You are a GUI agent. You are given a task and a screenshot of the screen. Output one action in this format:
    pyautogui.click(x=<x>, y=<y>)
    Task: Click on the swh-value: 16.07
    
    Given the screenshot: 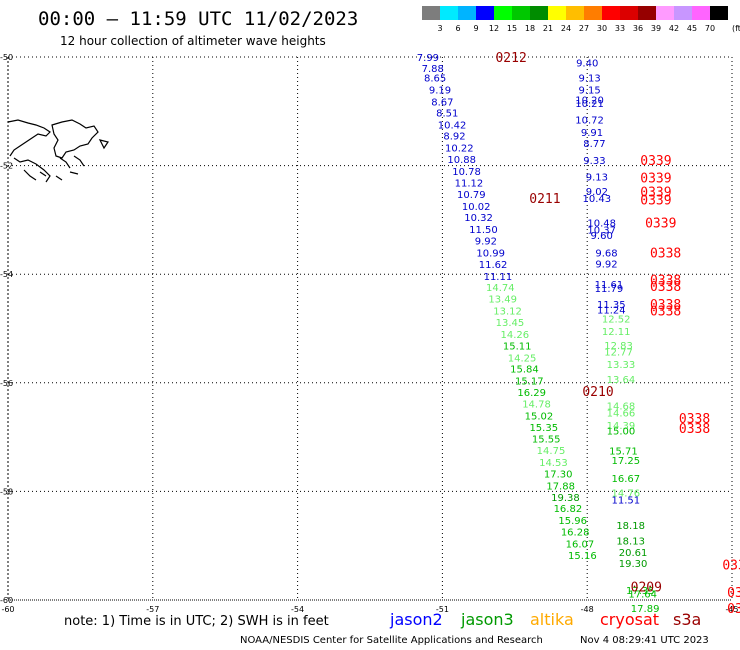 What is the action you would take?
    pyautogui.click(x=580, y=545)
    